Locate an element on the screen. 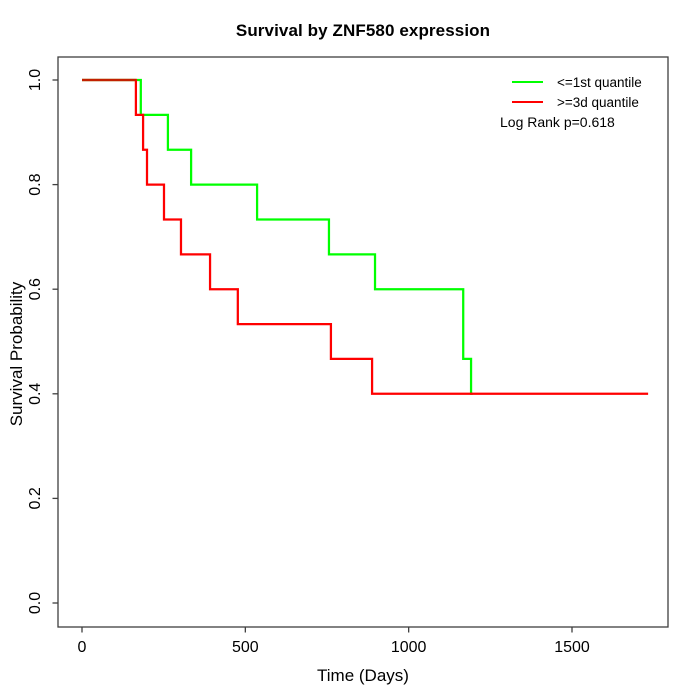 This screenshot has height=700, width=700. legend-item: >=3d quantile is located at coordinates (577, 102).